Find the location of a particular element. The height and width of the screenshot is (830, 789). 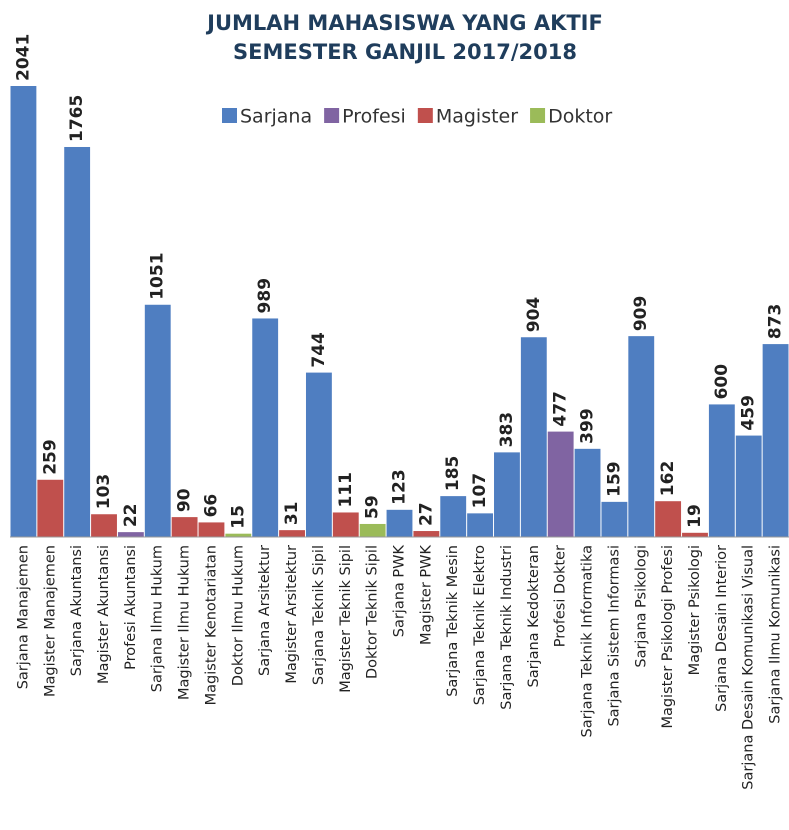

value-label: 259 is located at coordinates (50, 457).